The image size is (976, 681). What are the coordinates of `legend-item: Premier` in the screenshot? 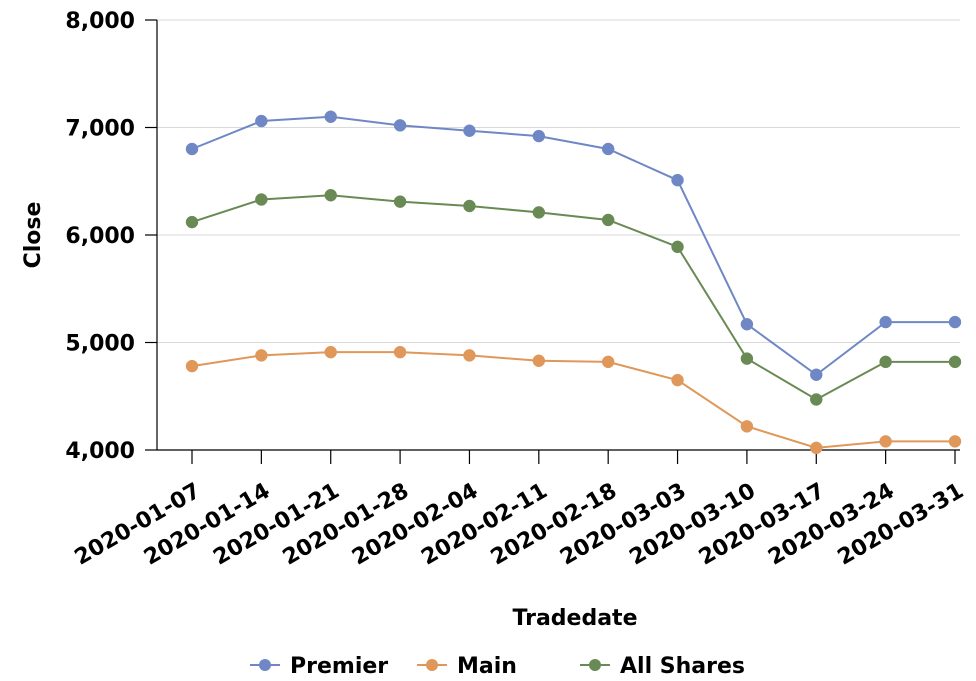 It's located at (319, 666).